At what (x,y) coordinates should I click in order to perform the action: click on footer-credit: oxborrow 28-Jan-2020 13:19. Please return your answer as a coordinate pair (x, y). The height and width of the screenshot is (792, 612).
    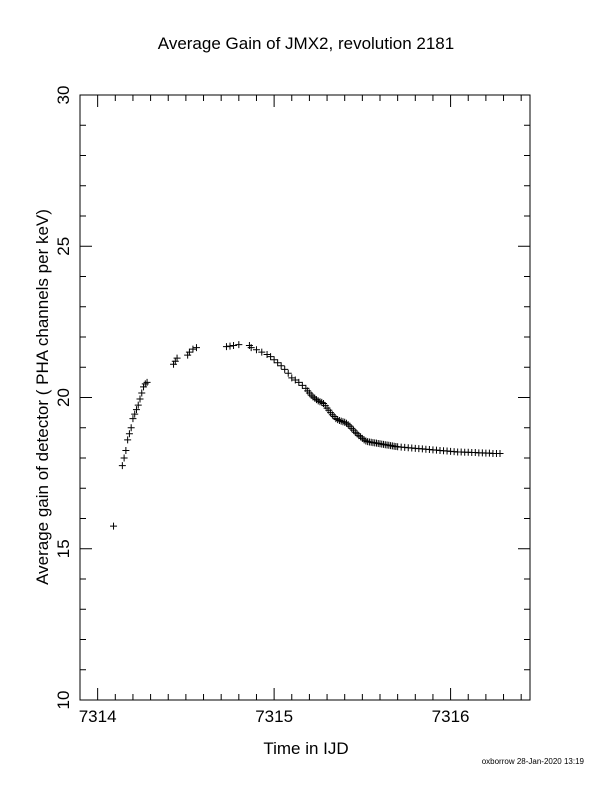
    Looking at the image, I should click on (532, 761).